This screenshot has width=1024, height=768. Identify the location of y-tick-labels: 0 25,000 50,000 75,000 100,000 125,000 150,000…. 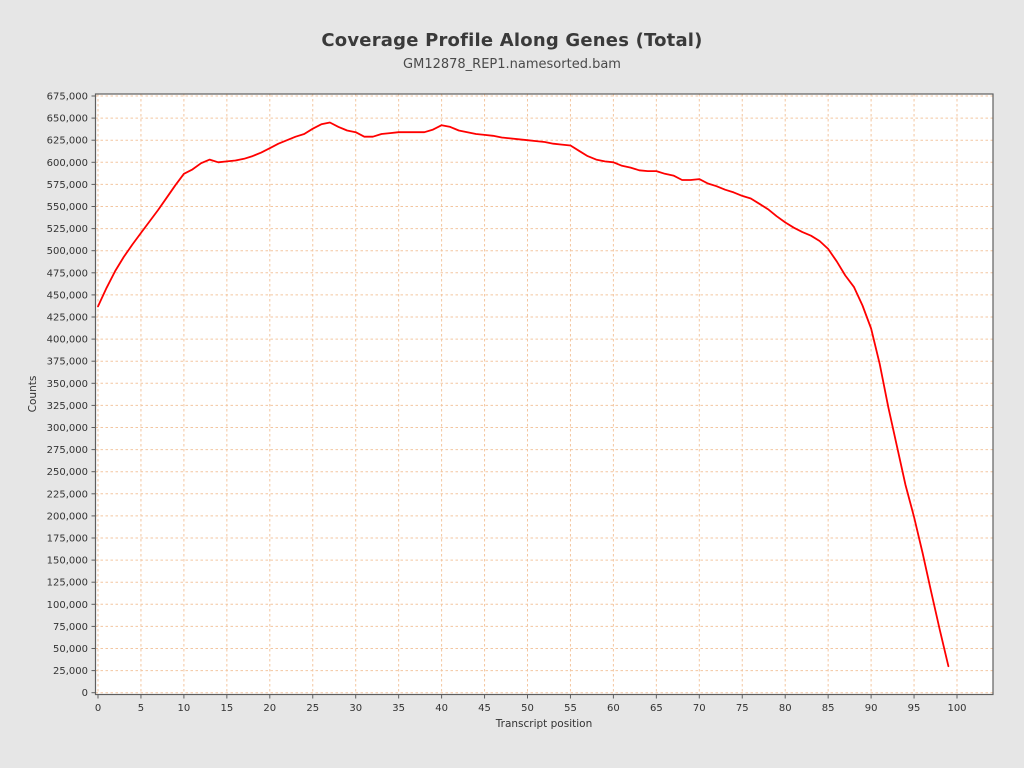
(67, 396).